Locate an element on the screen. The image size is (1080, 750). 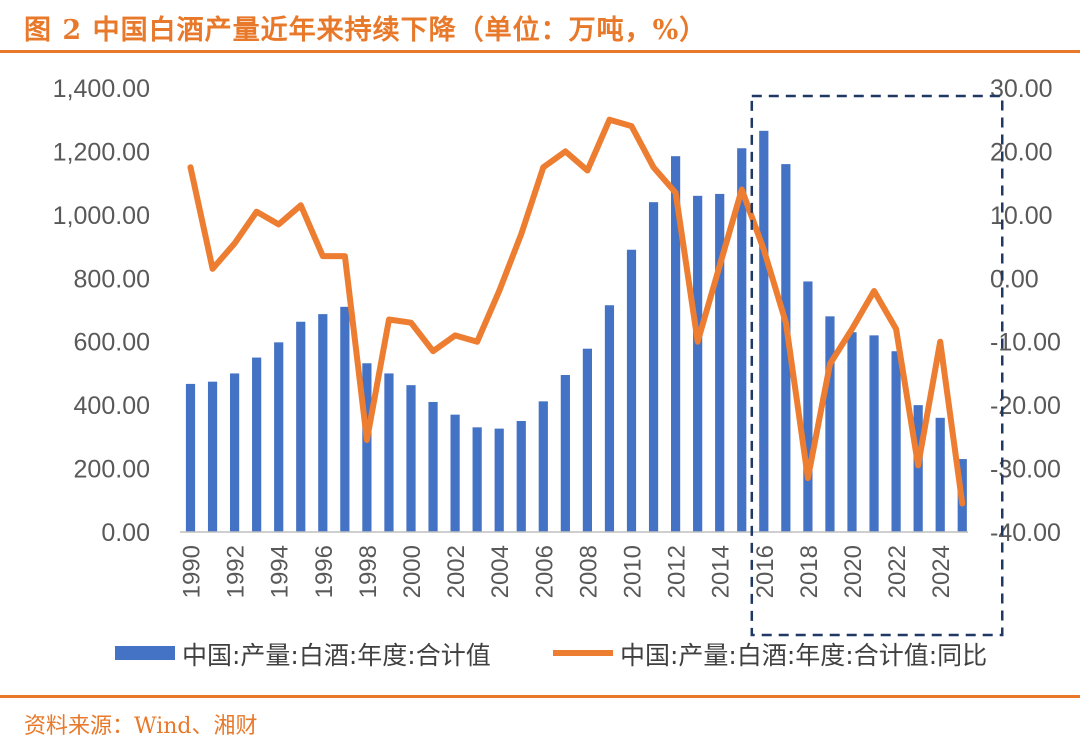
bar-2019 is located at coordinates (830, 424).